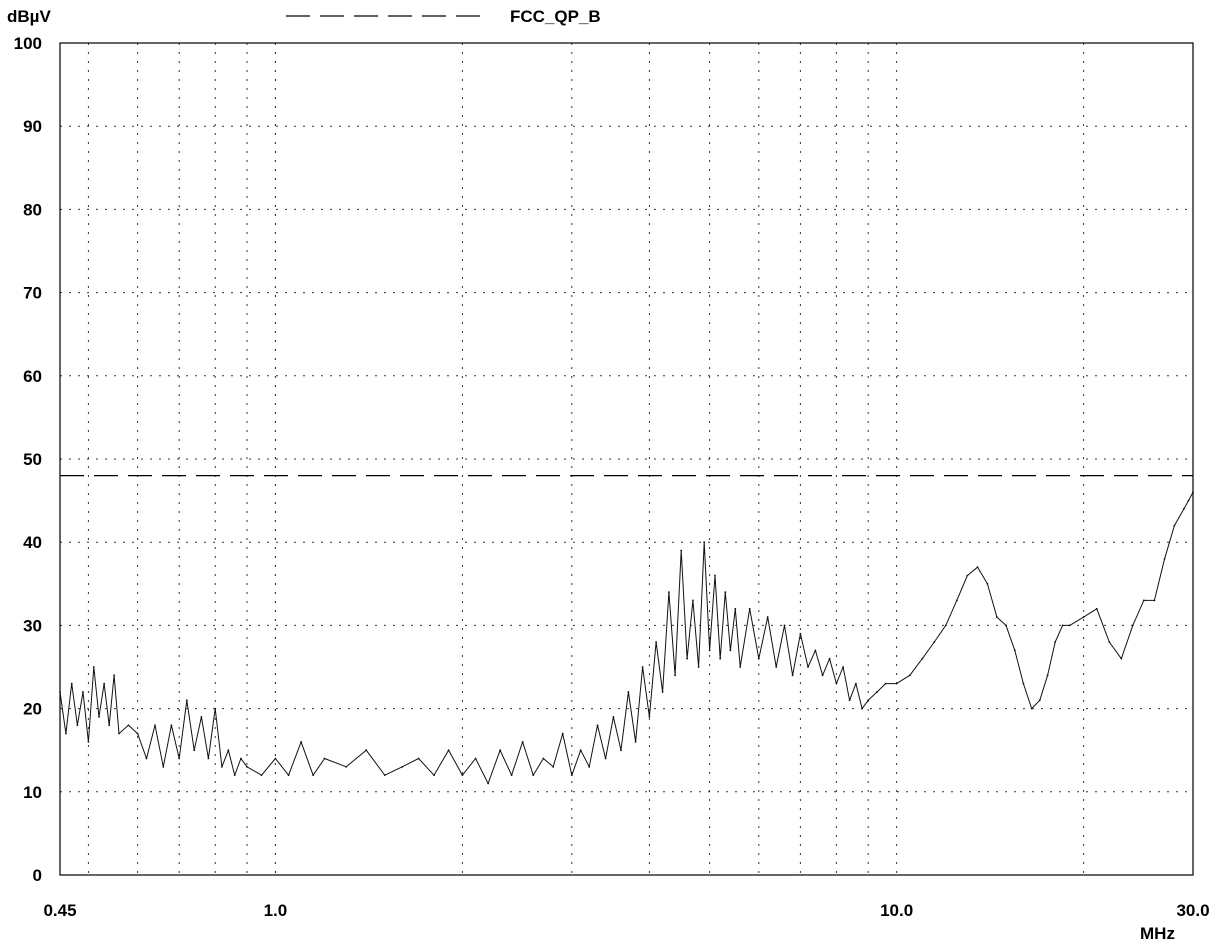 Image resolution: width=1229 pixels, height=945 pixels. Describe the element at coordinates (32, 542) in the screenshot. I see `y-tick-label: 40` at that location.